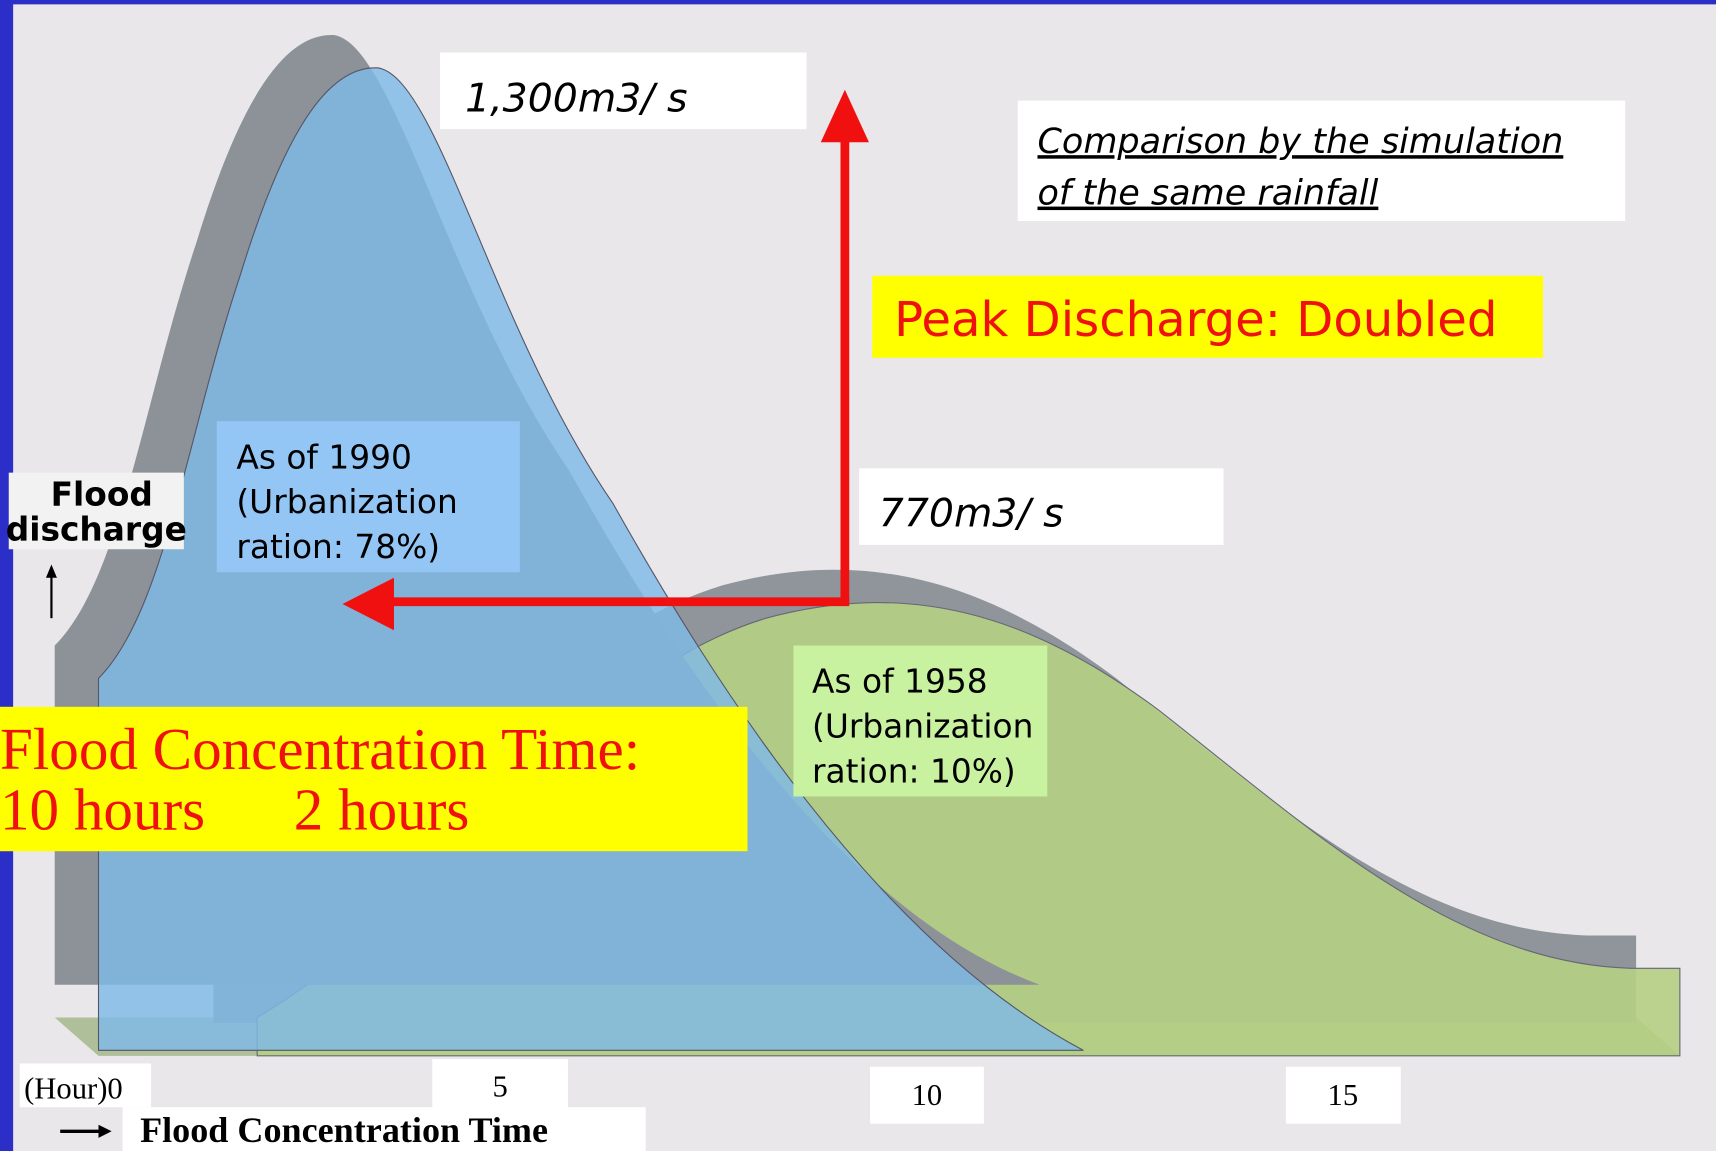  Describe the element at coordinates (320, 749) in the screenshot. I see `time-callout: Flood Concentration Time:` at that location.